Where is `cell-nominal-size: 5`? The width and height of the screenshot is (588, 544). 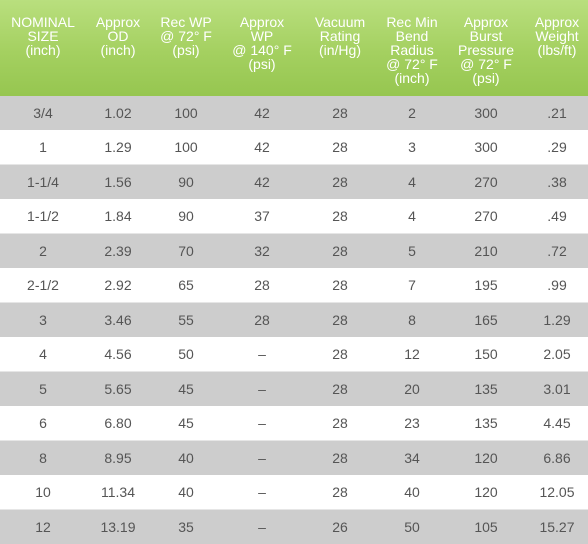 cell-nominal-size: 5 is located at coordinates (43, 389).